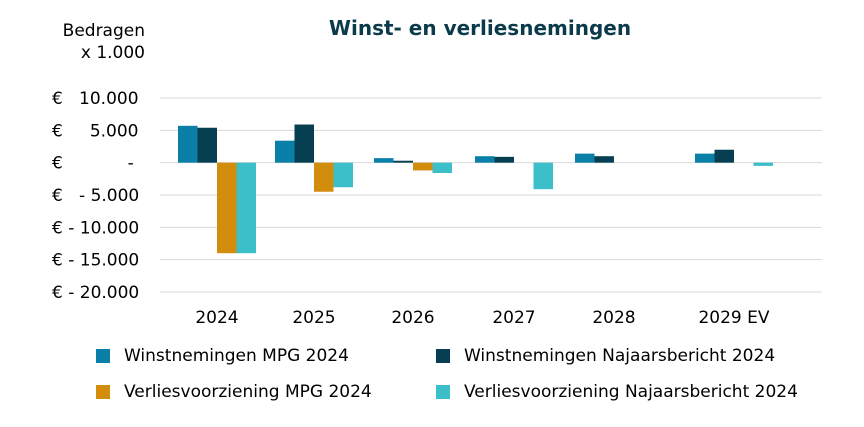  What do you see at coordinates (482, 318) in the screenshot?
I see `x-axis-ticks: 2024 2025 2026 2027 2028 2029 EV` at bounding box center [482, 318].